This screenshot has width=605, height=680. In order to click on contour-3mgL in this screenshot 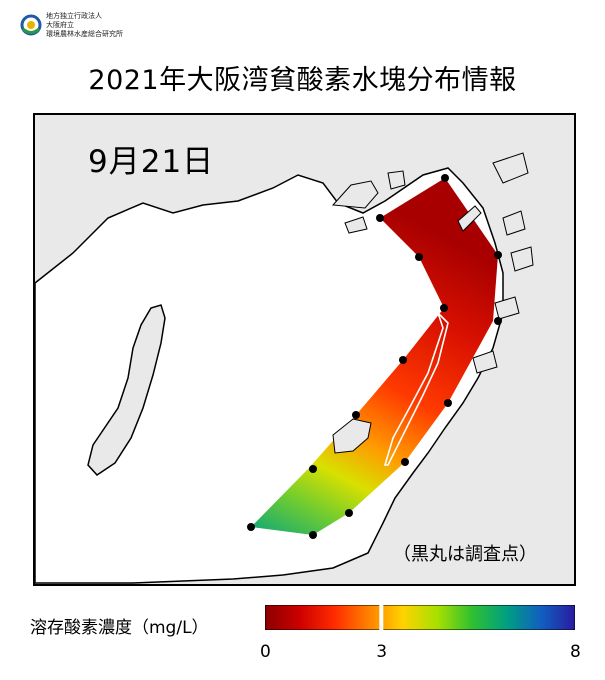, I will do `click(416, 389)`.